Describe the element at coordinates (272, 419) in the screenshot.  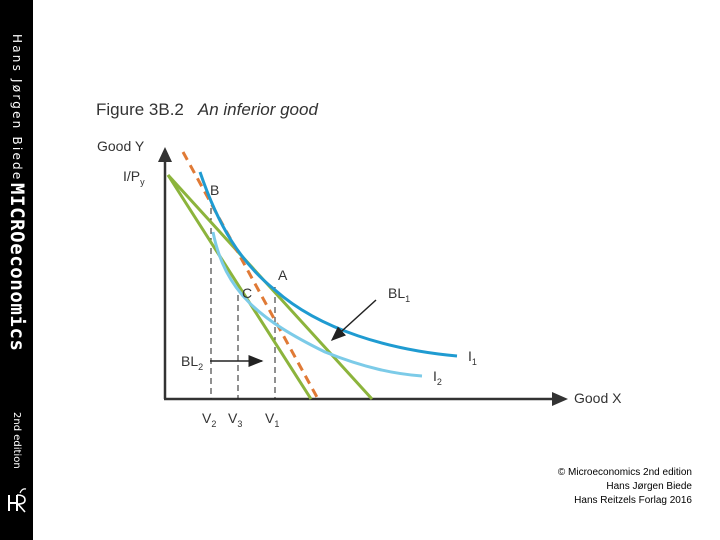
I see `tick-label-v1: V1` at that location.